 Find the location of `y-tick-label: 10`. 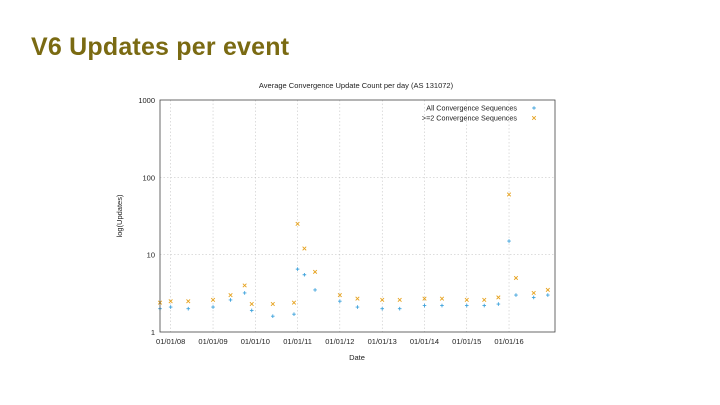

y-tick-label: 10 is located at coordinates (151, 255).